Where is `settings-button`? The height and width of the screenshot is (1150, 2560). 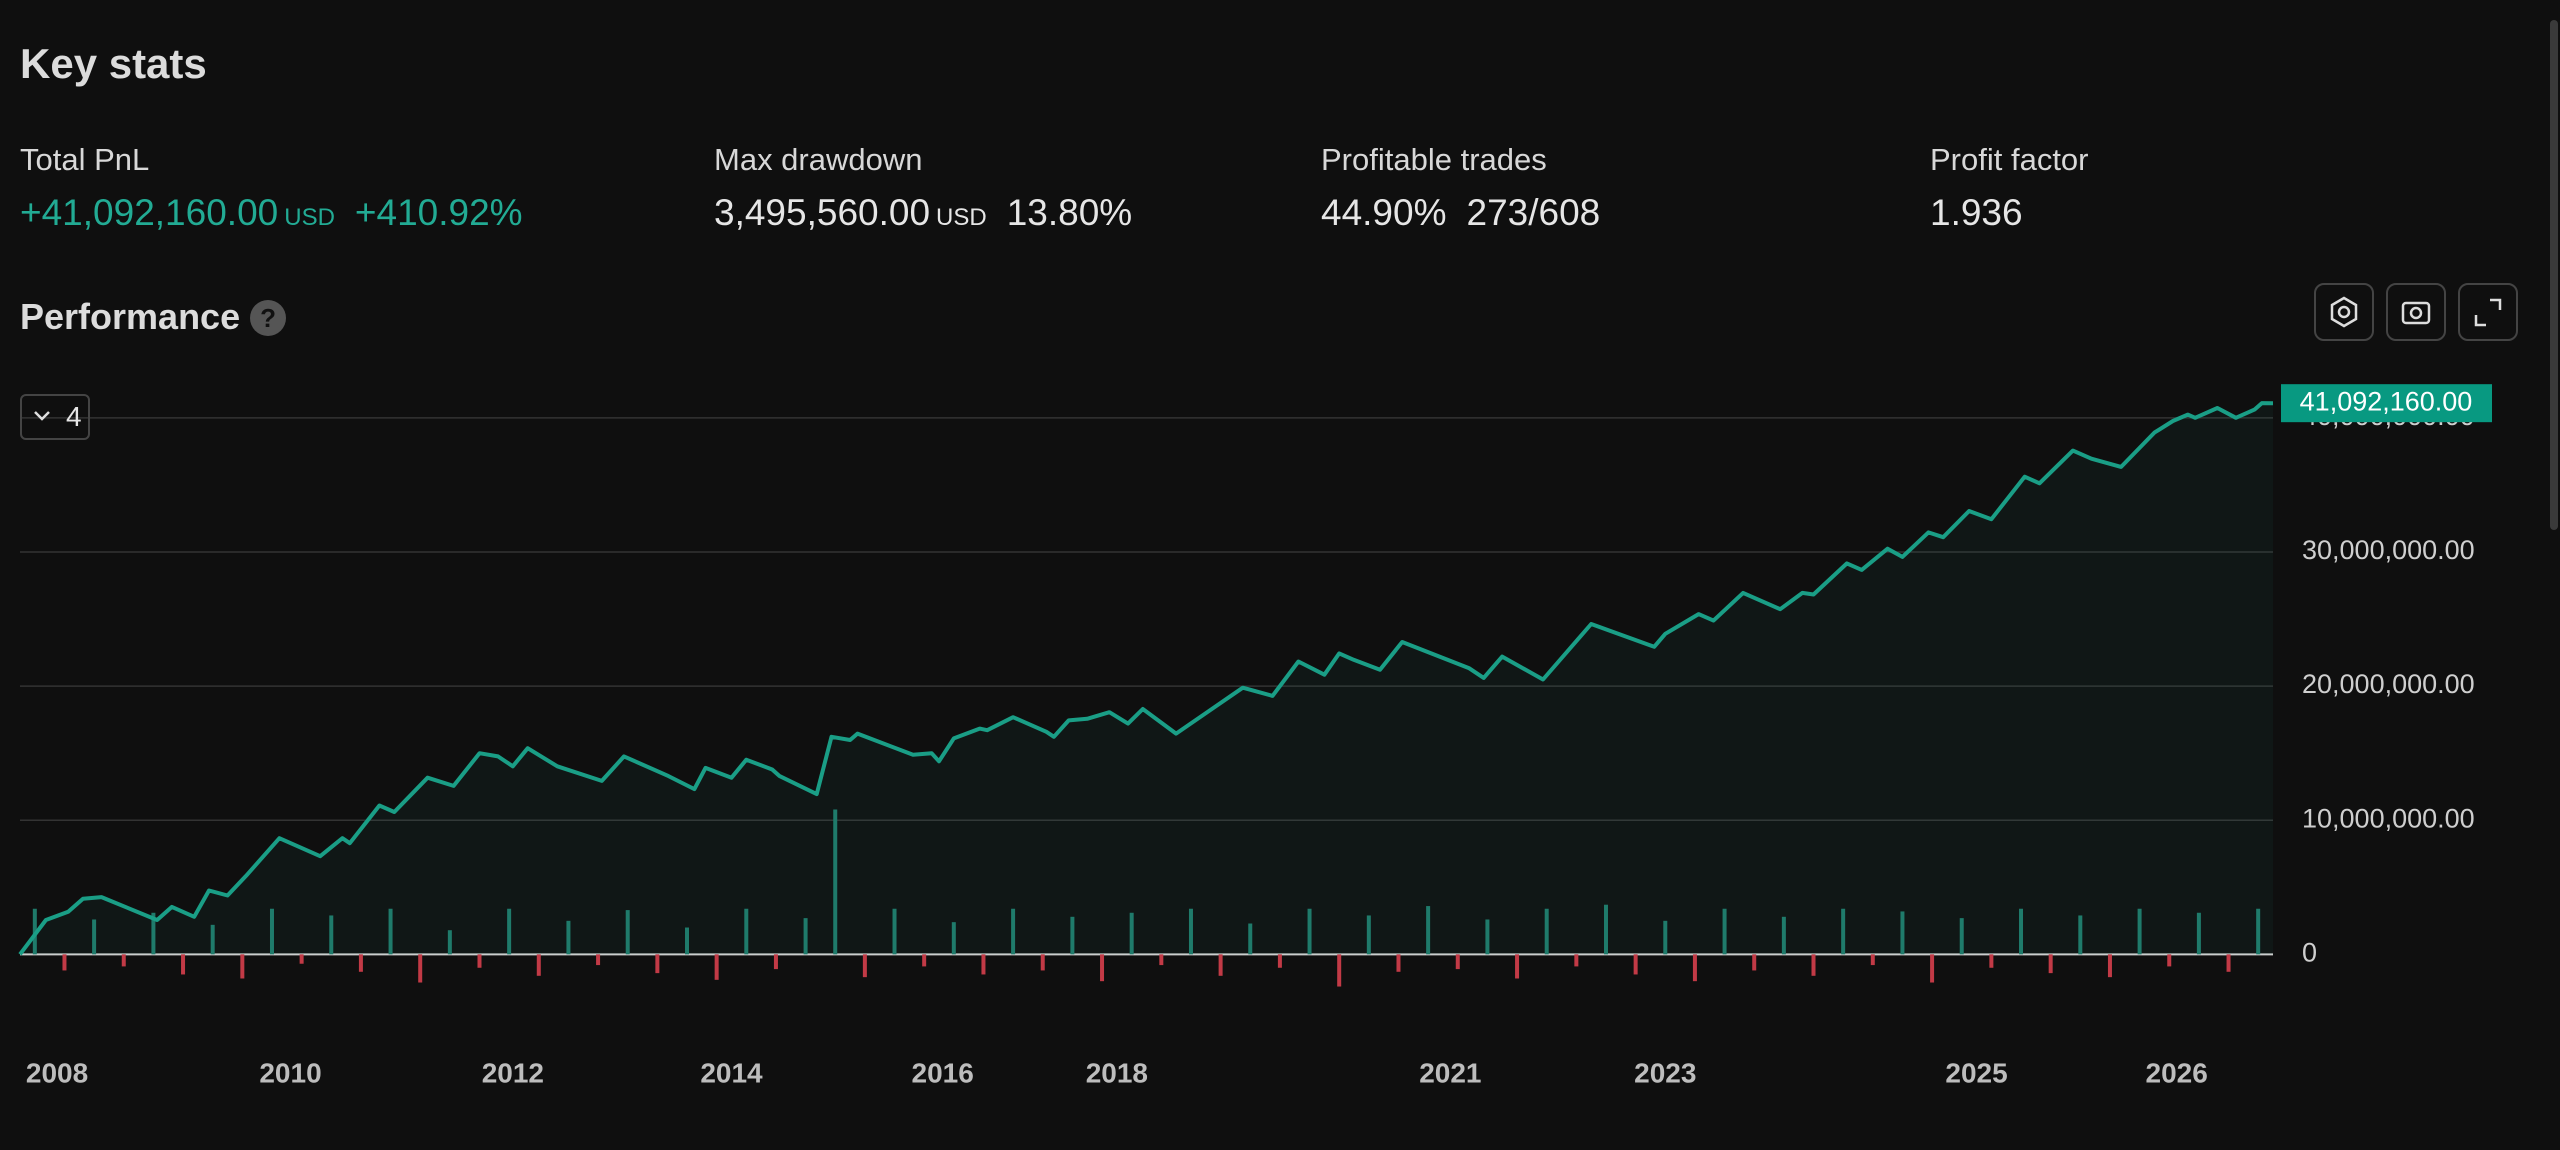
settings-button is located at coordinates (2344, 312).